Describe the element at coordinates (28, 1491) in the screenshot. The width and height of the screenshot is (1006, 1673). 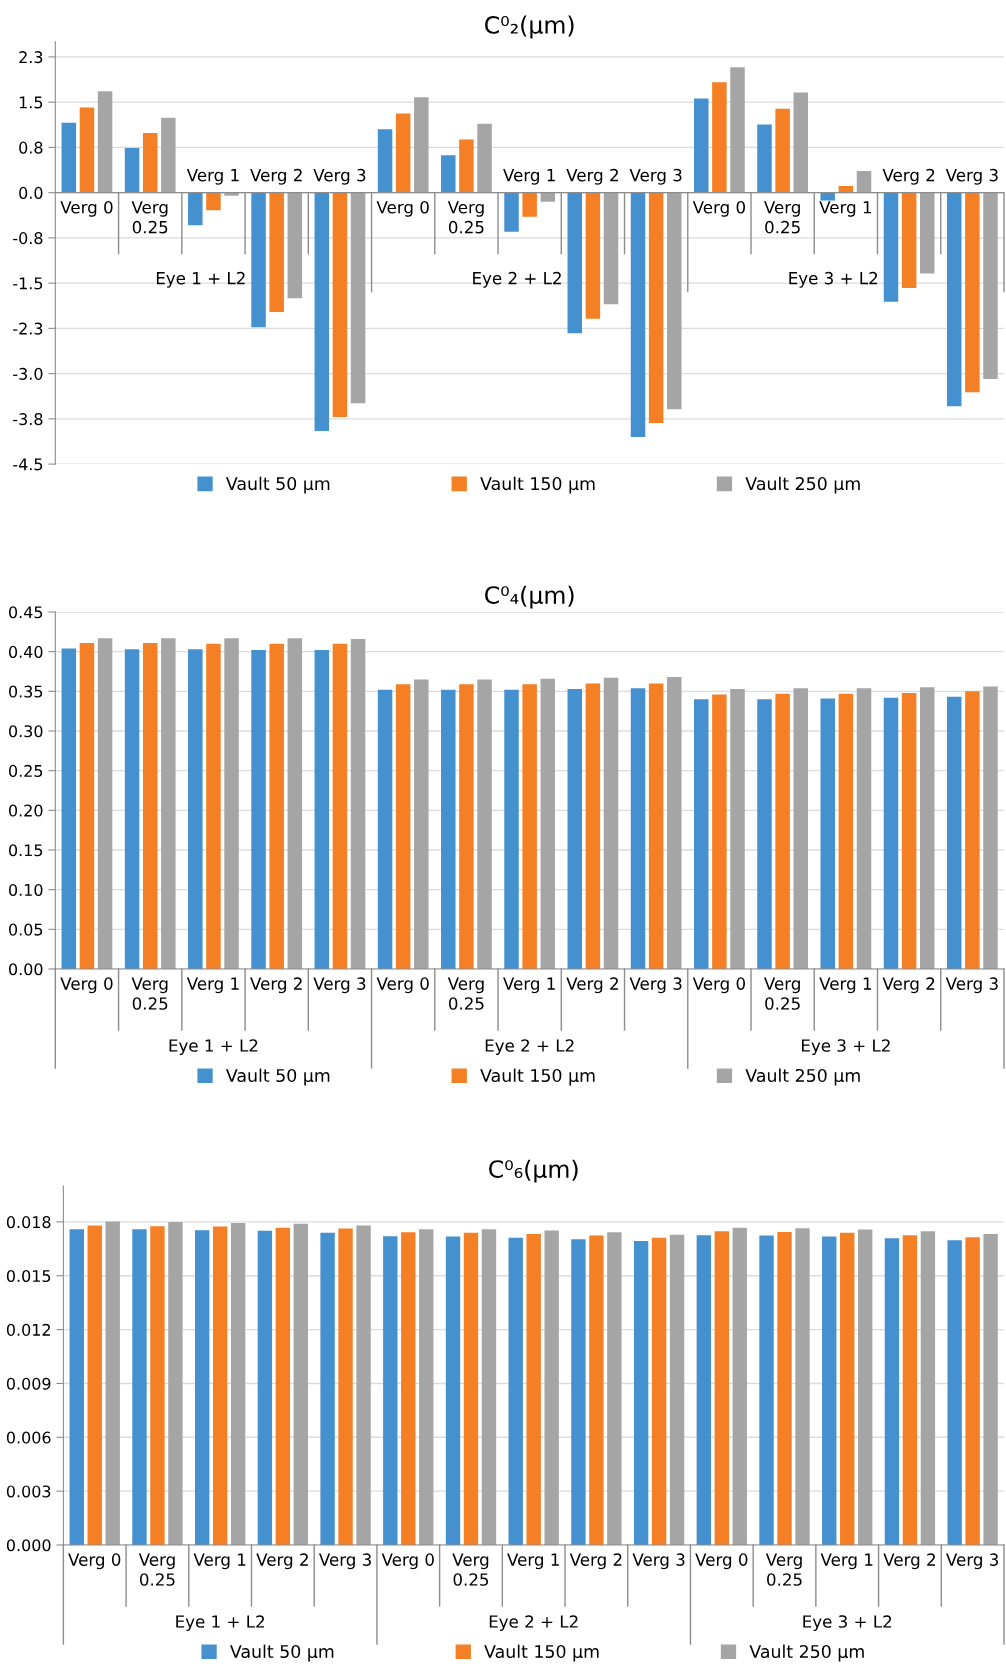
I see `y-tick-label: 0.003` at that location.